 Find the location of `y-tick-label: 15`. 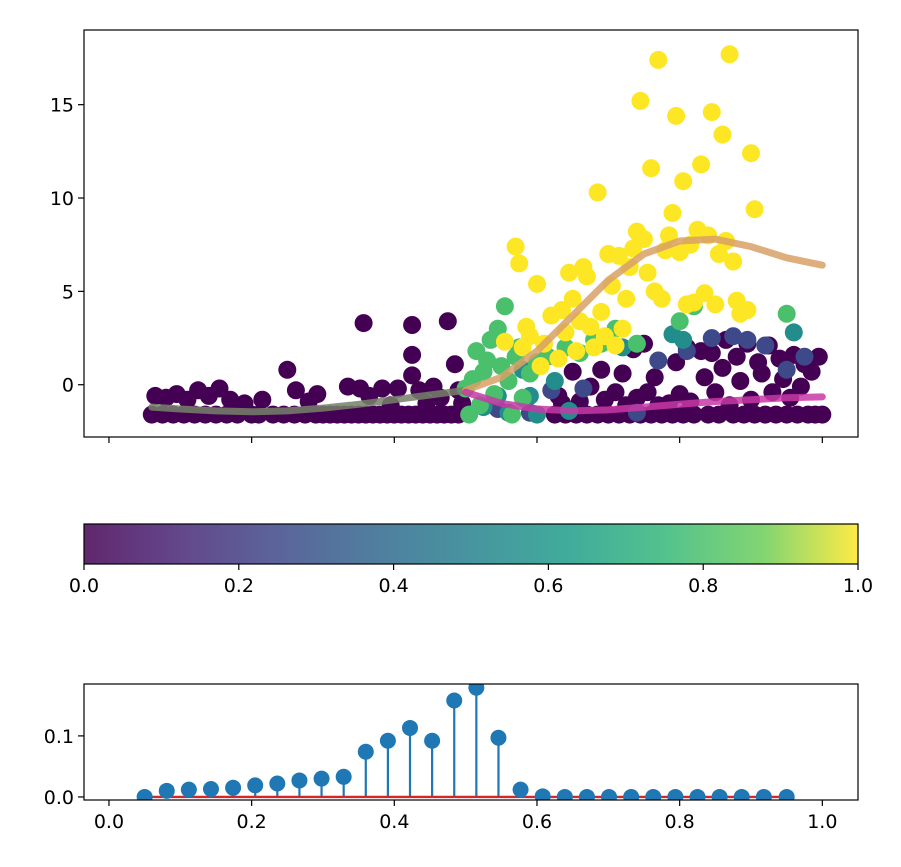

y-tick-label: 15 is located at coordinates (62, 106).